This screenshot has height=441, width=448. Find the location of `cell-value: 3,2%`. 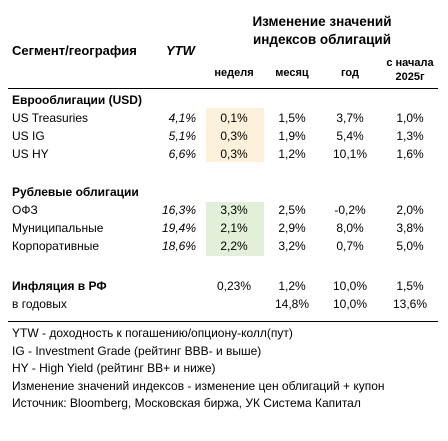

cell-value: 3,2% is located at coordinates (292, 246).